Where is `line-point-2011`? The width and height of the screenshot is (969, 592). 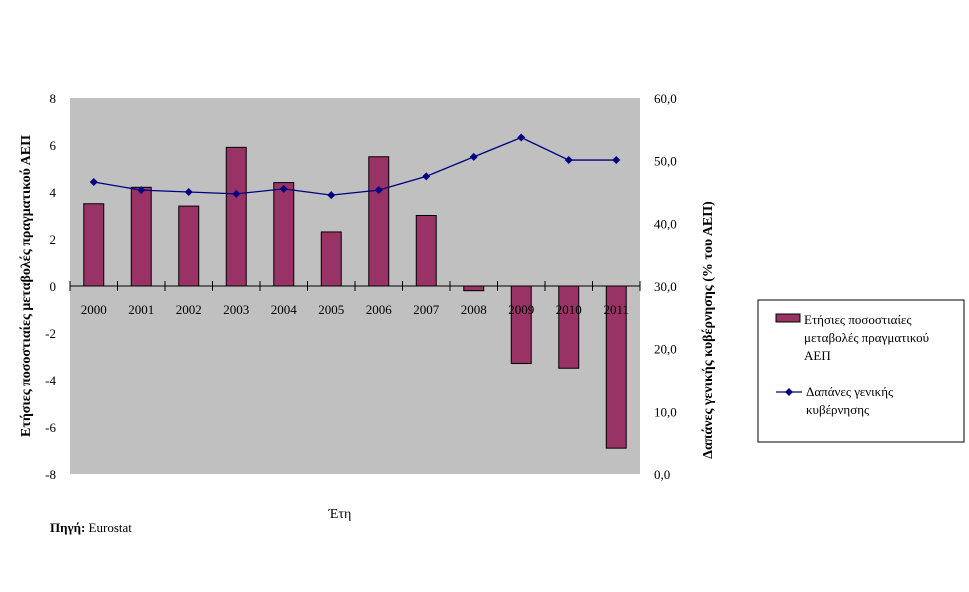 line-point-2011 is located at coordinates (616, 160).